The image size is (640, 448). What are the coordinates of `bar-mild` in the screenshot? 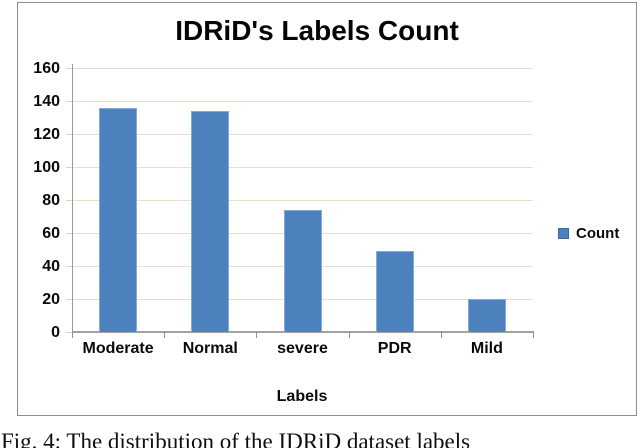 It's located at (486, 315).